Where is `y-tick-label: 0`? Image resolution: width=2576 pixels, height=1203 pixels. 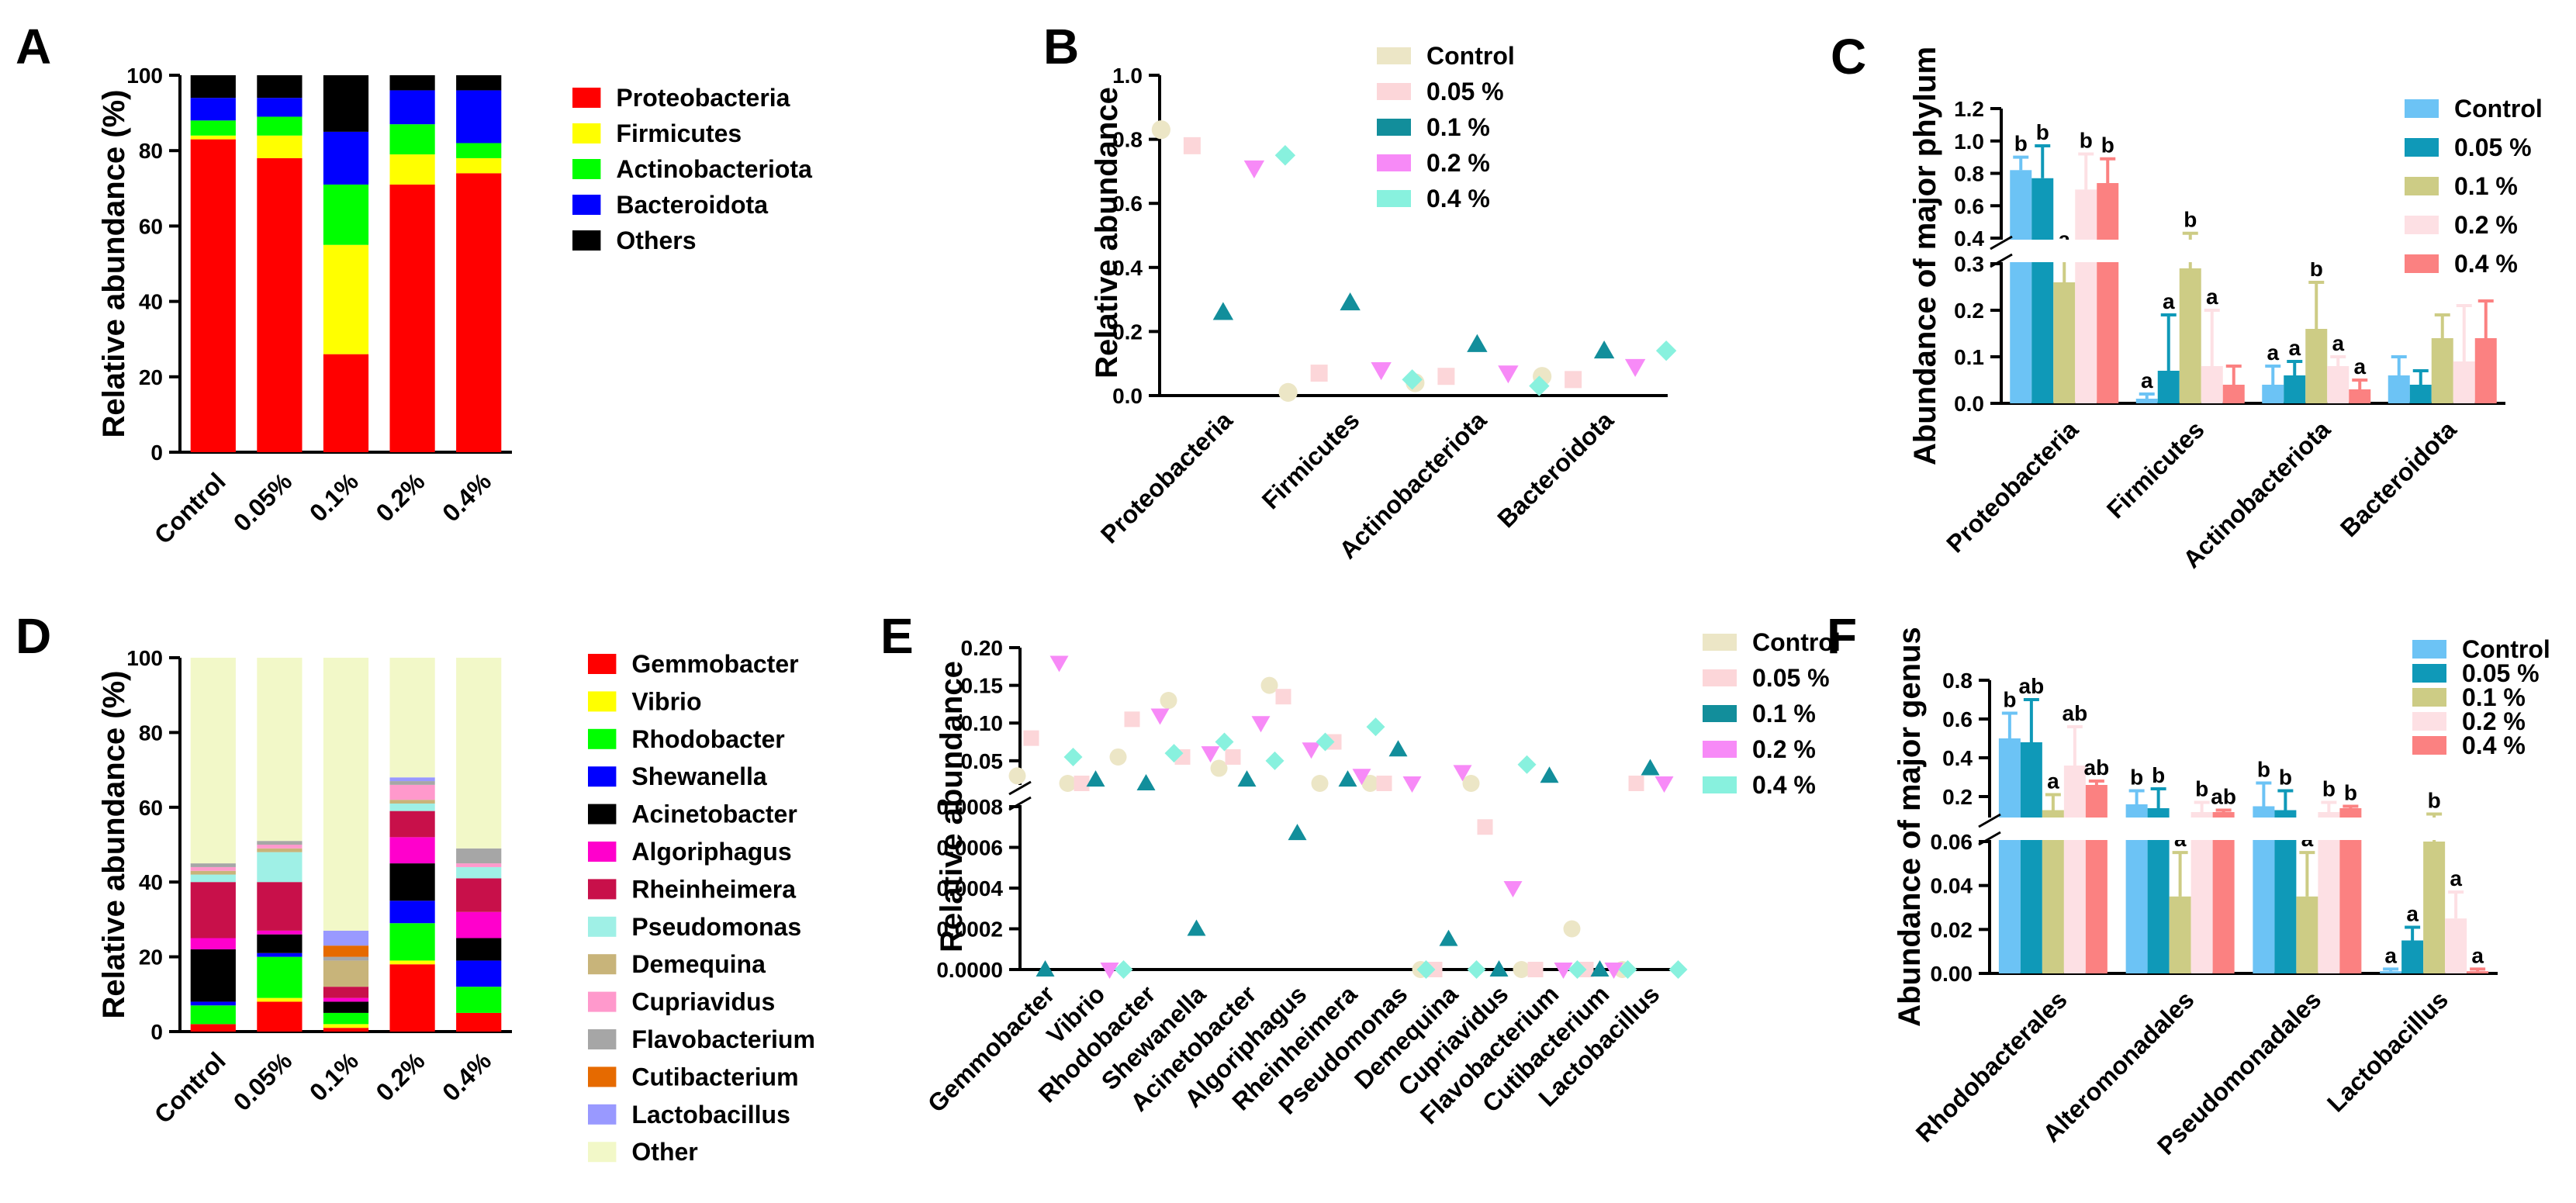
y-tick-label: 0 is located at coordinates (156, 453).